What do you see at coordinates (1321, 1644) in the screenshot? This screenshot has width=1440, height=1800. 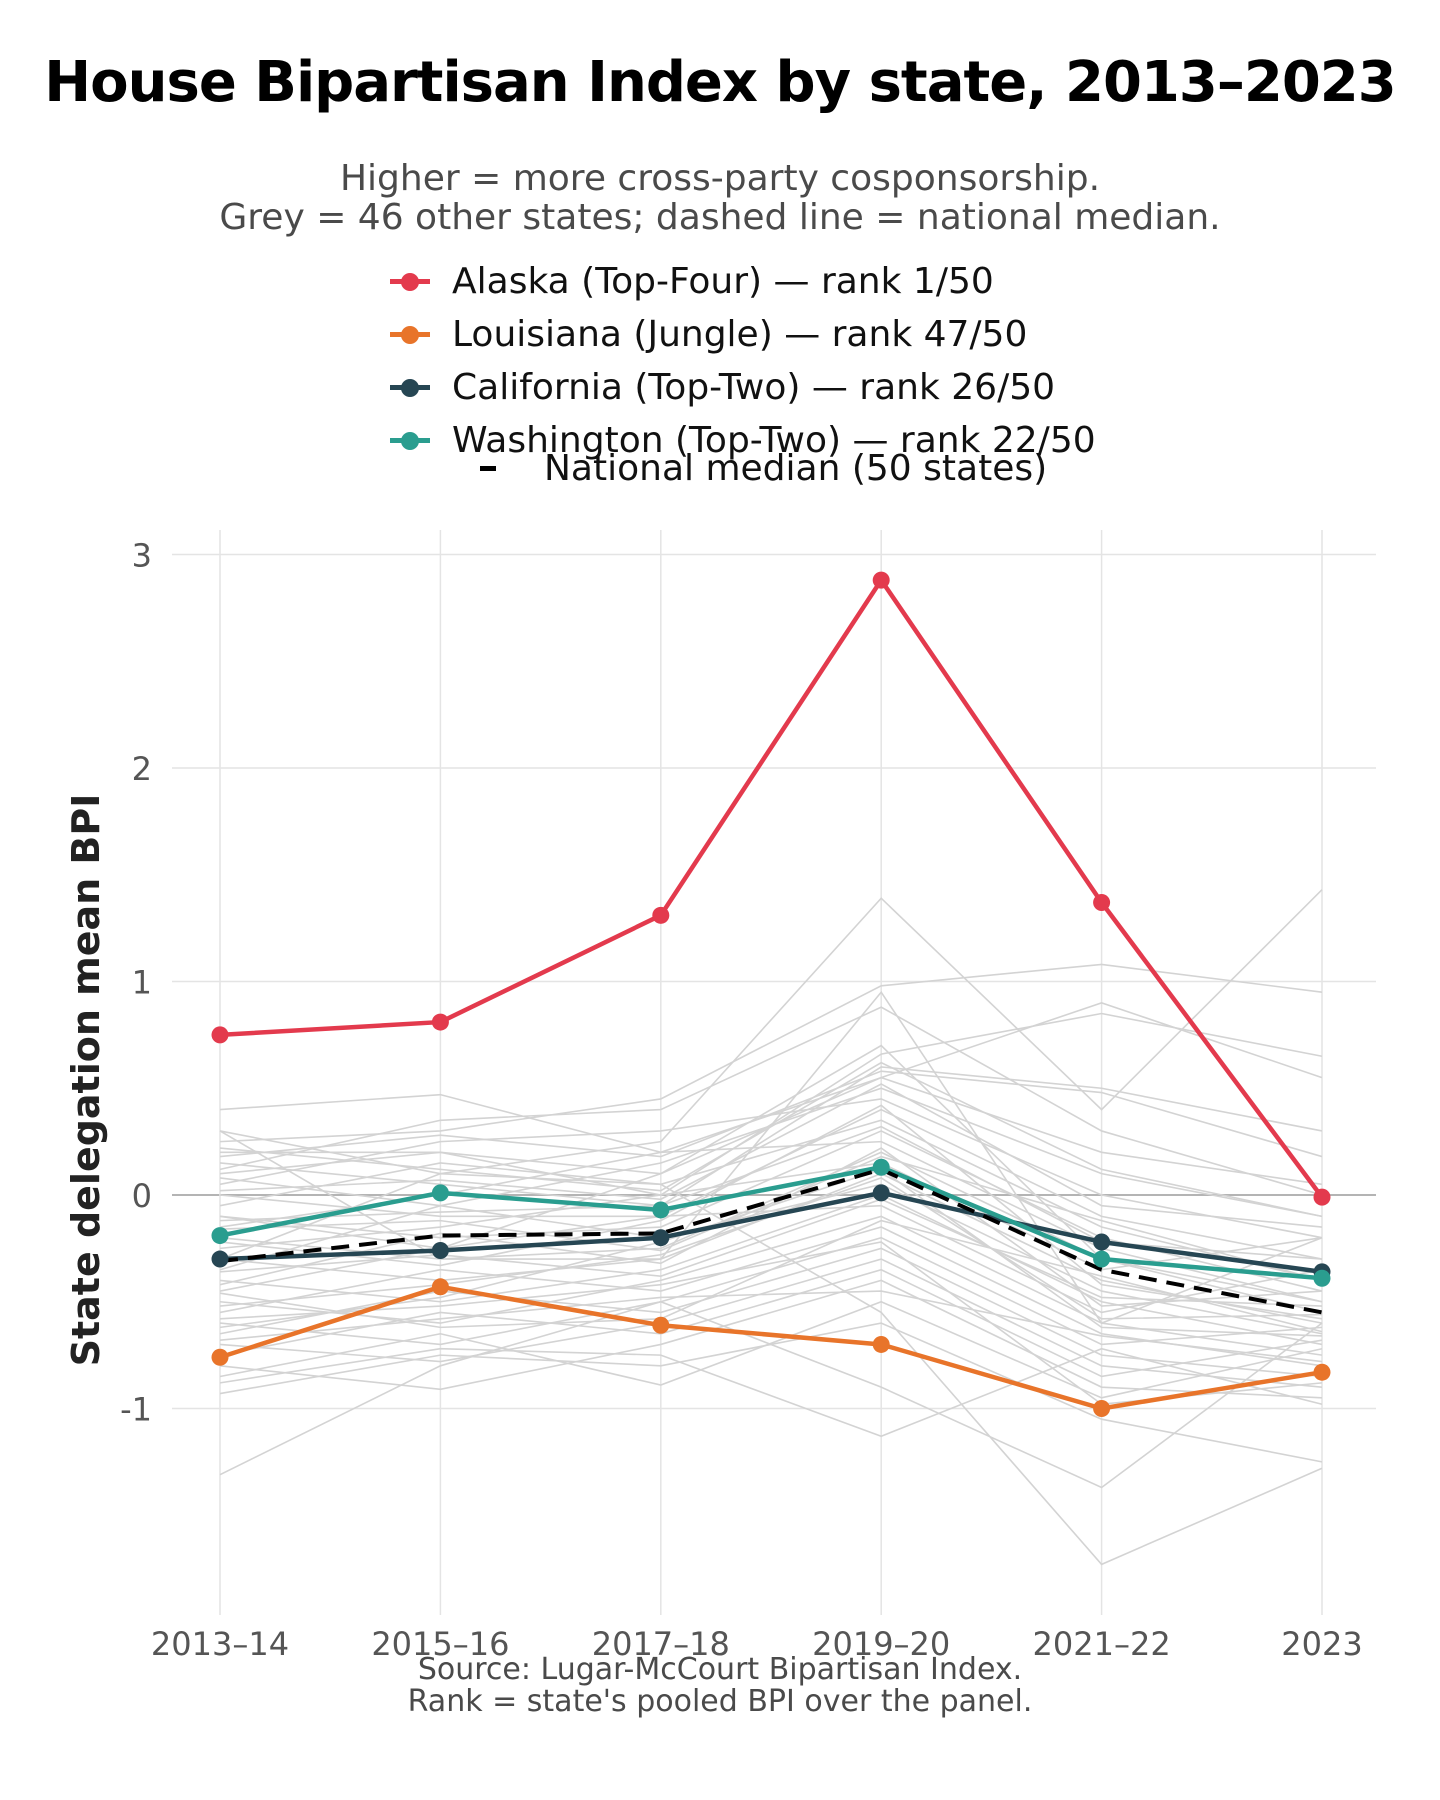 I see `x-tick-label: 2023` at bounding box center [1321, 1644].